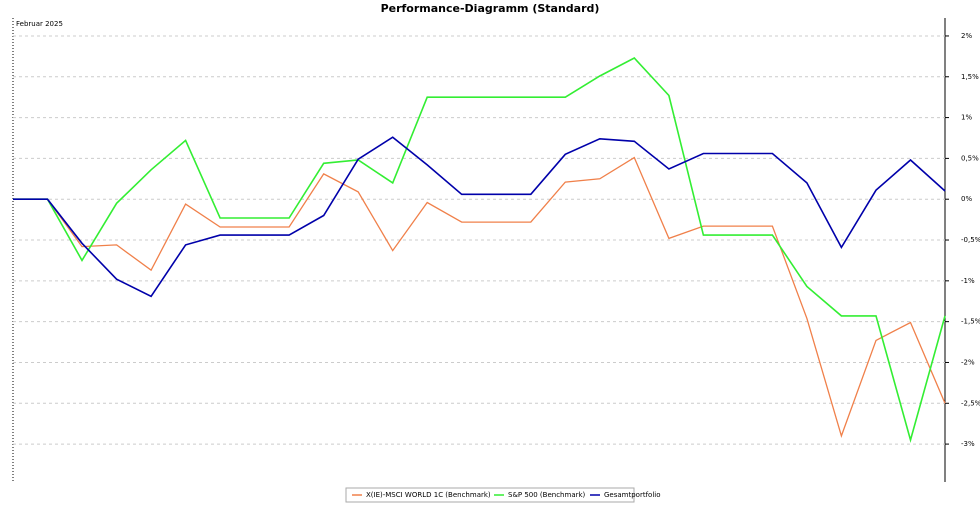 The height and width of the screenshot is (506, 980). I want to click on y-tick-label: -1%, so click(968, 281).